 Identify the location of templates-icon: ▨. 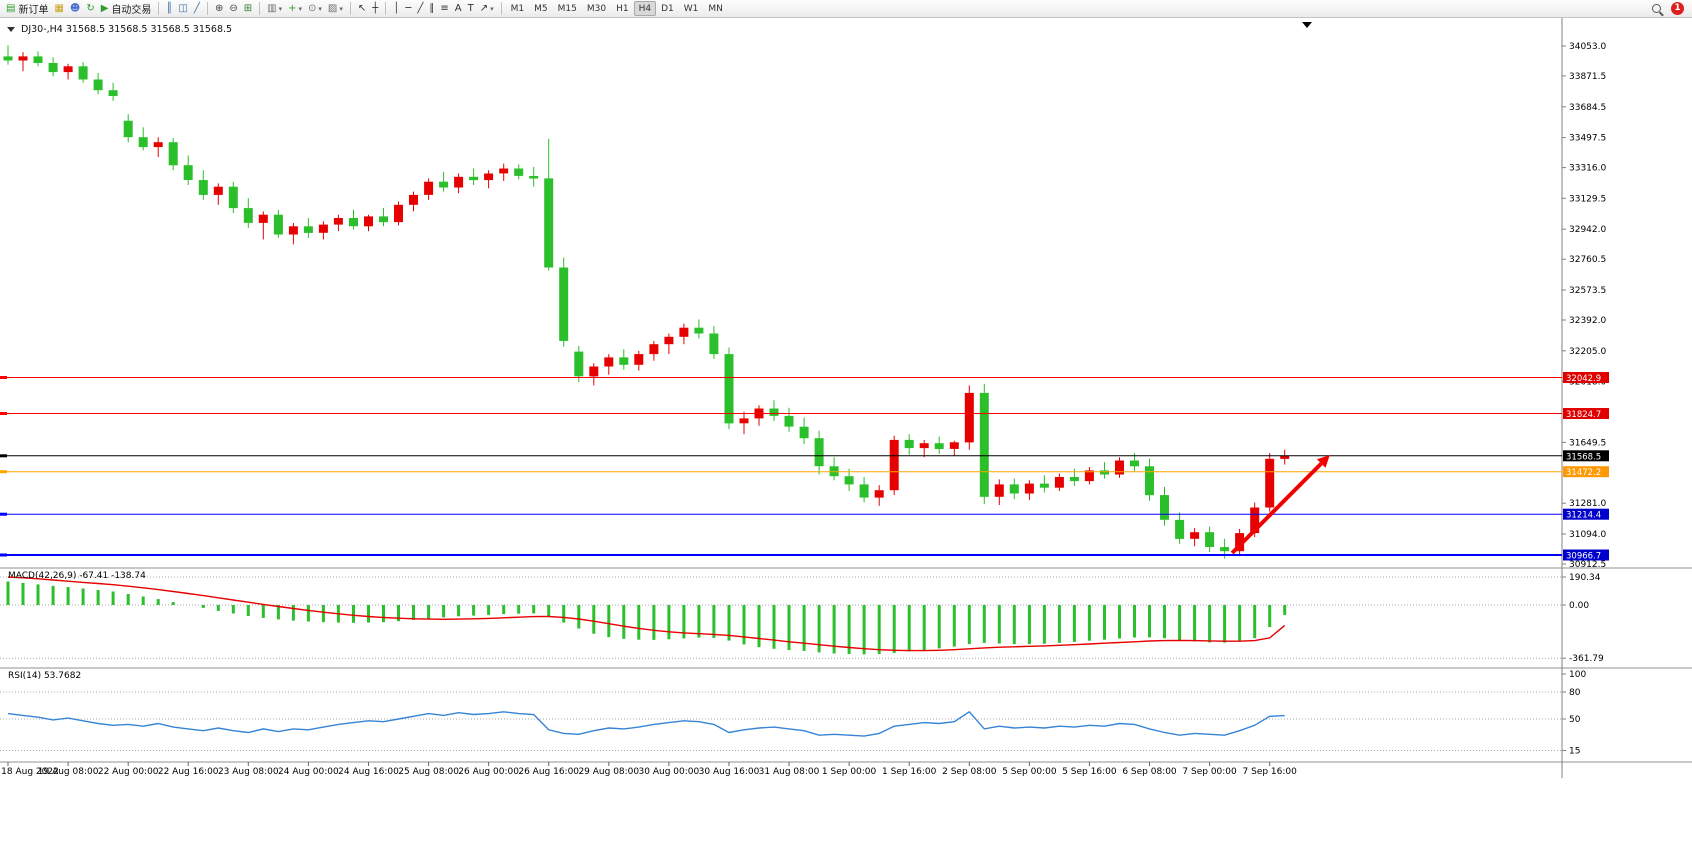
(332, 8).